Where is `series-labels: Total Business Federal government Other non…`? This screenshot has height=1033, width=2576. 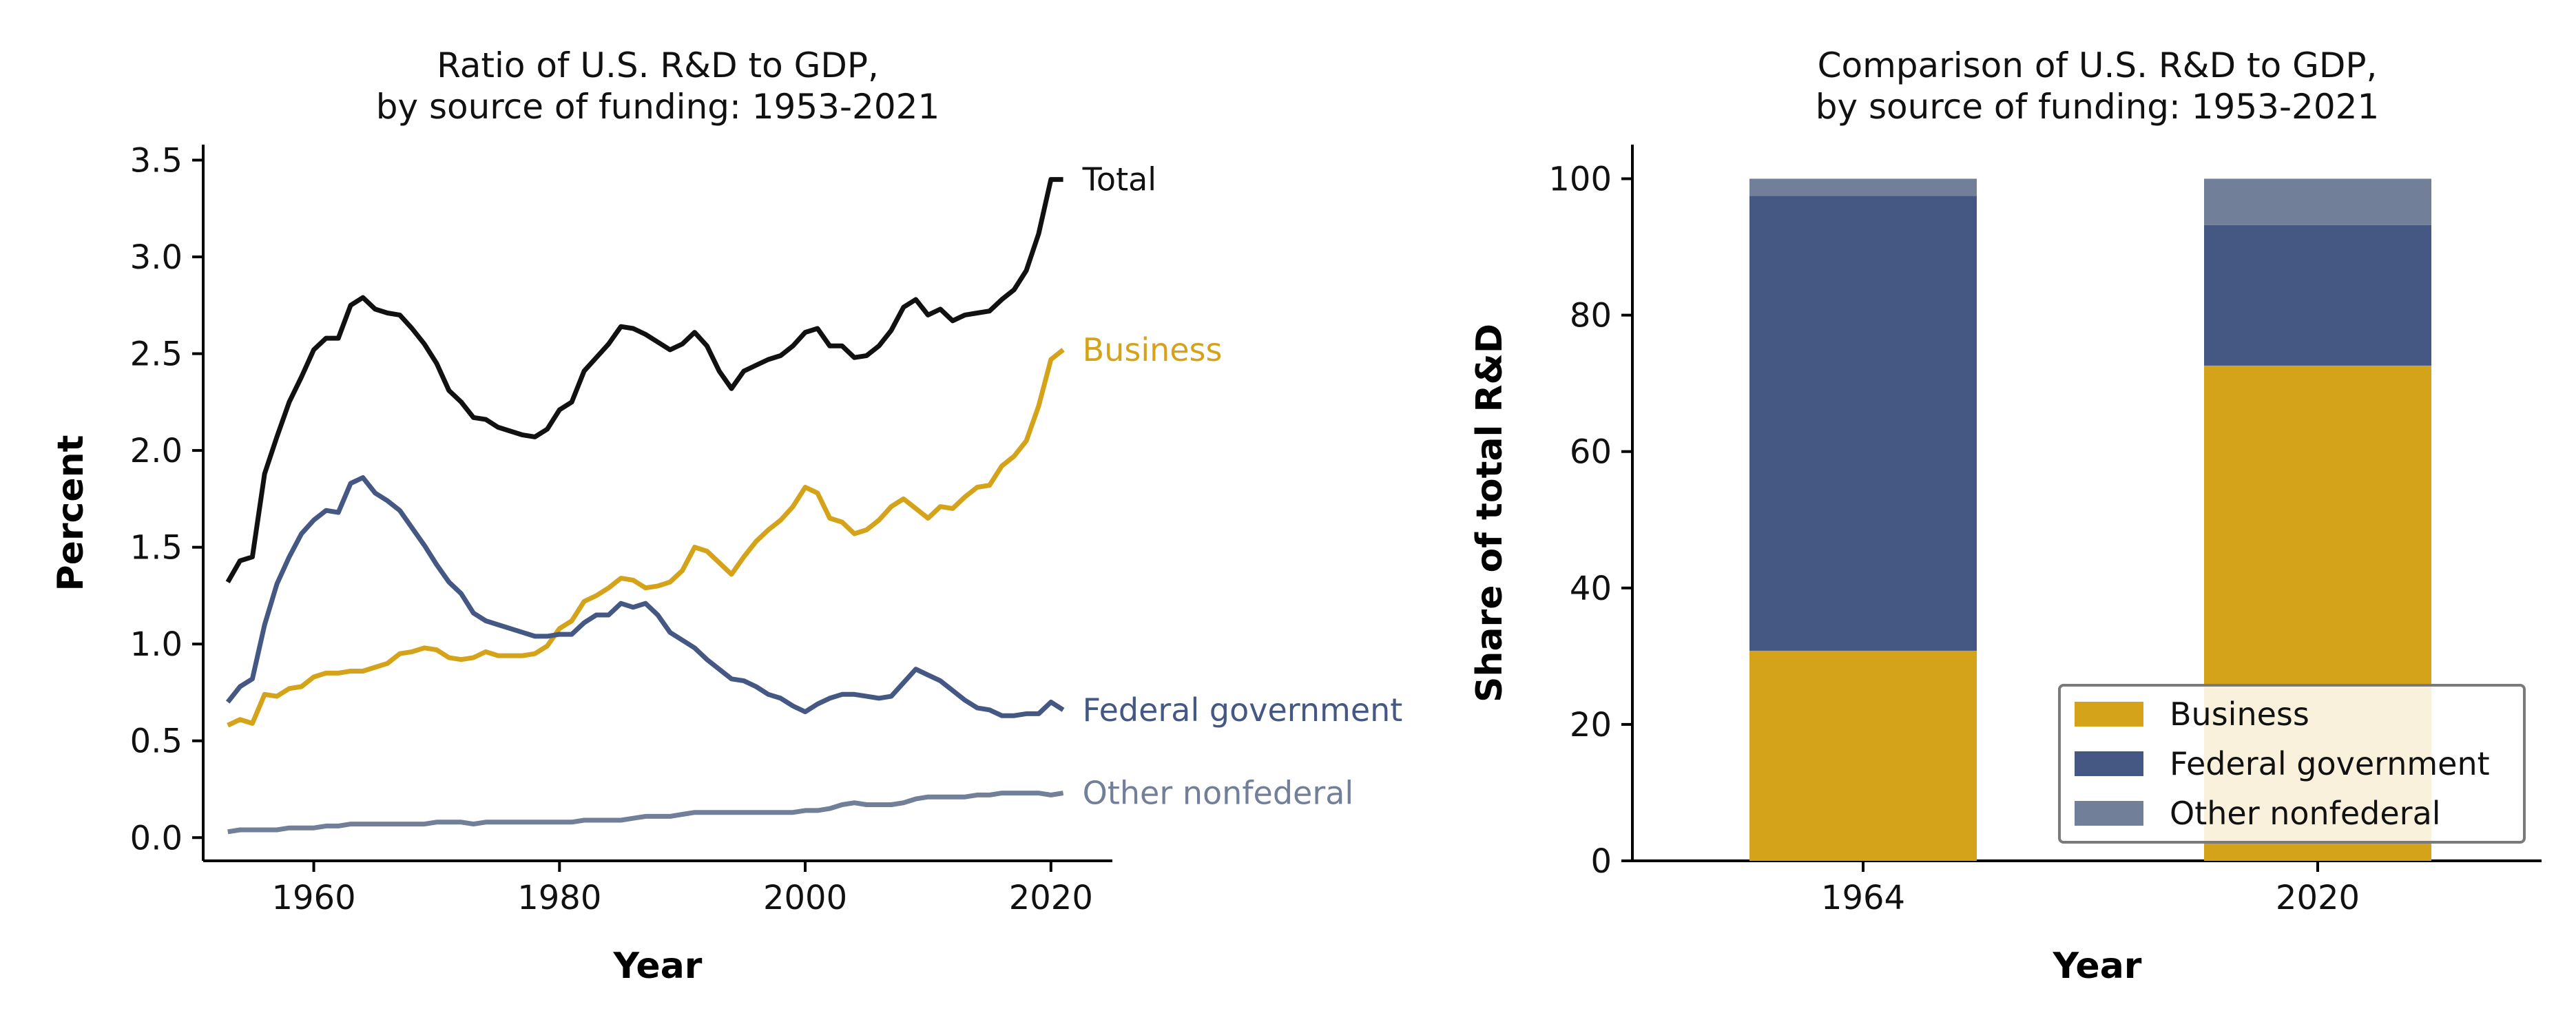 series-labels: Total Business Federal government Other non… is located at coordinates (1242, 486).